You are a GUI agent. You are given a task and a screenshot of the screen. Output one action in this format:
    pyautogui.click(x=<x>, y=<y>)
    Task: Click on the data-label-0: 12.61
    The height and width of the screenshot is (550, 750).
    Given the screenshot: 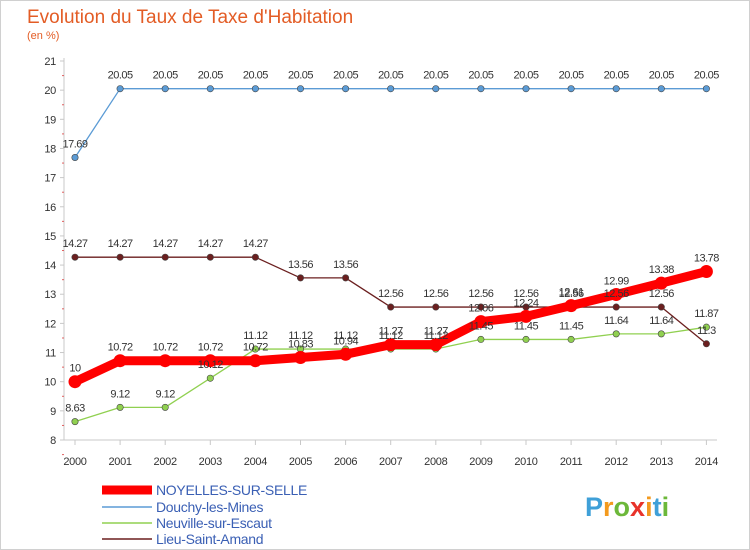 What is the action you would take?
    pyautogui.click(x=571, y=293)
    